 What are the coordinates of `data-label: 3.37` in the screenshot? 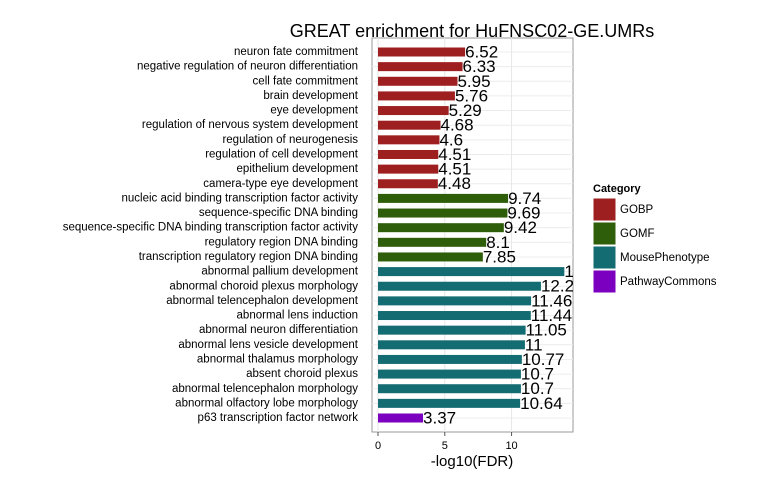 It's located at (439, 417).